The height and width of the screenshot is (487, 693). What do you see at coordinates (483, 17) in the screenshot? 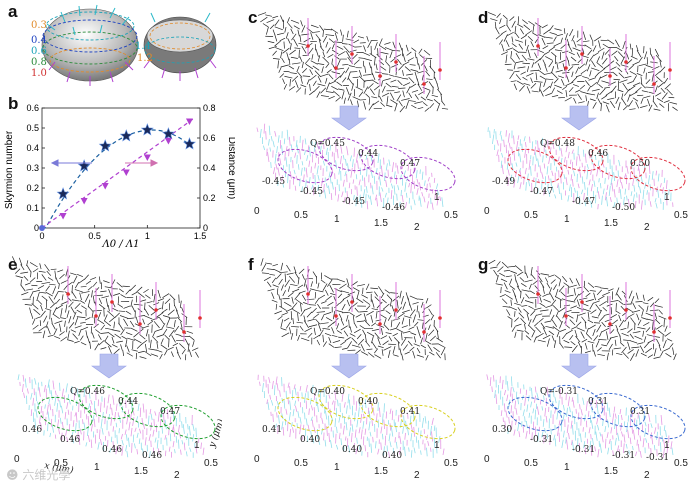
I see `panel-letter-d: d` at bounding box center [483, 17].